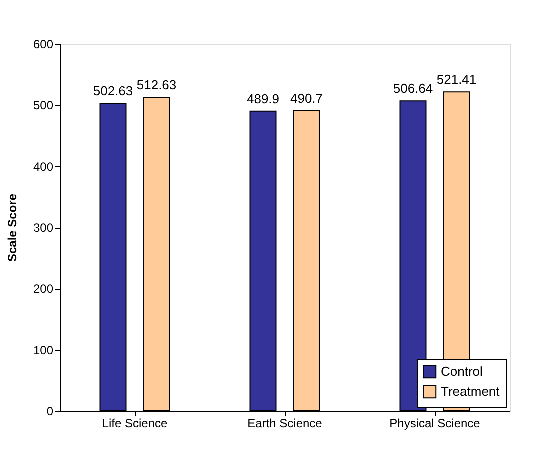  I want to click on y-tick-label: 400, so click(43, 167).